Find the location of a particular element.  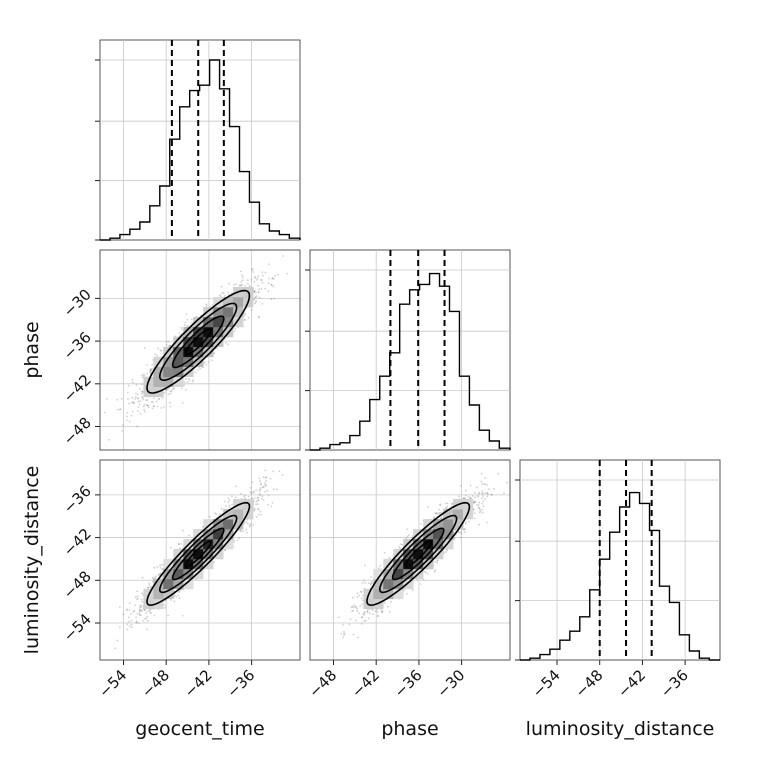

histogram-phase is located at coordinates (410, 361).